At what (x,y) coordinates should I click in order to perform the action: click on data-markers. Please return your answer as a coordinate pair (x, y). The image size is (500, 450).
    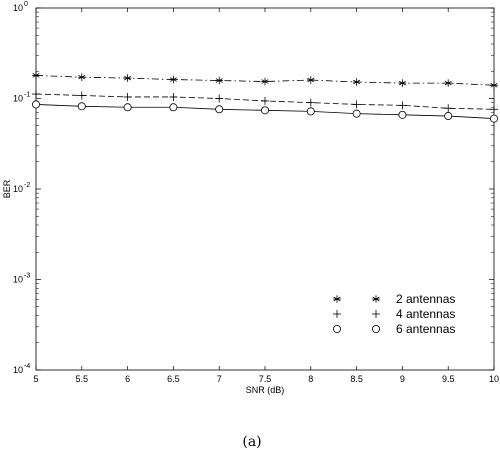
    Looking at the image, I should click on (265, 97).